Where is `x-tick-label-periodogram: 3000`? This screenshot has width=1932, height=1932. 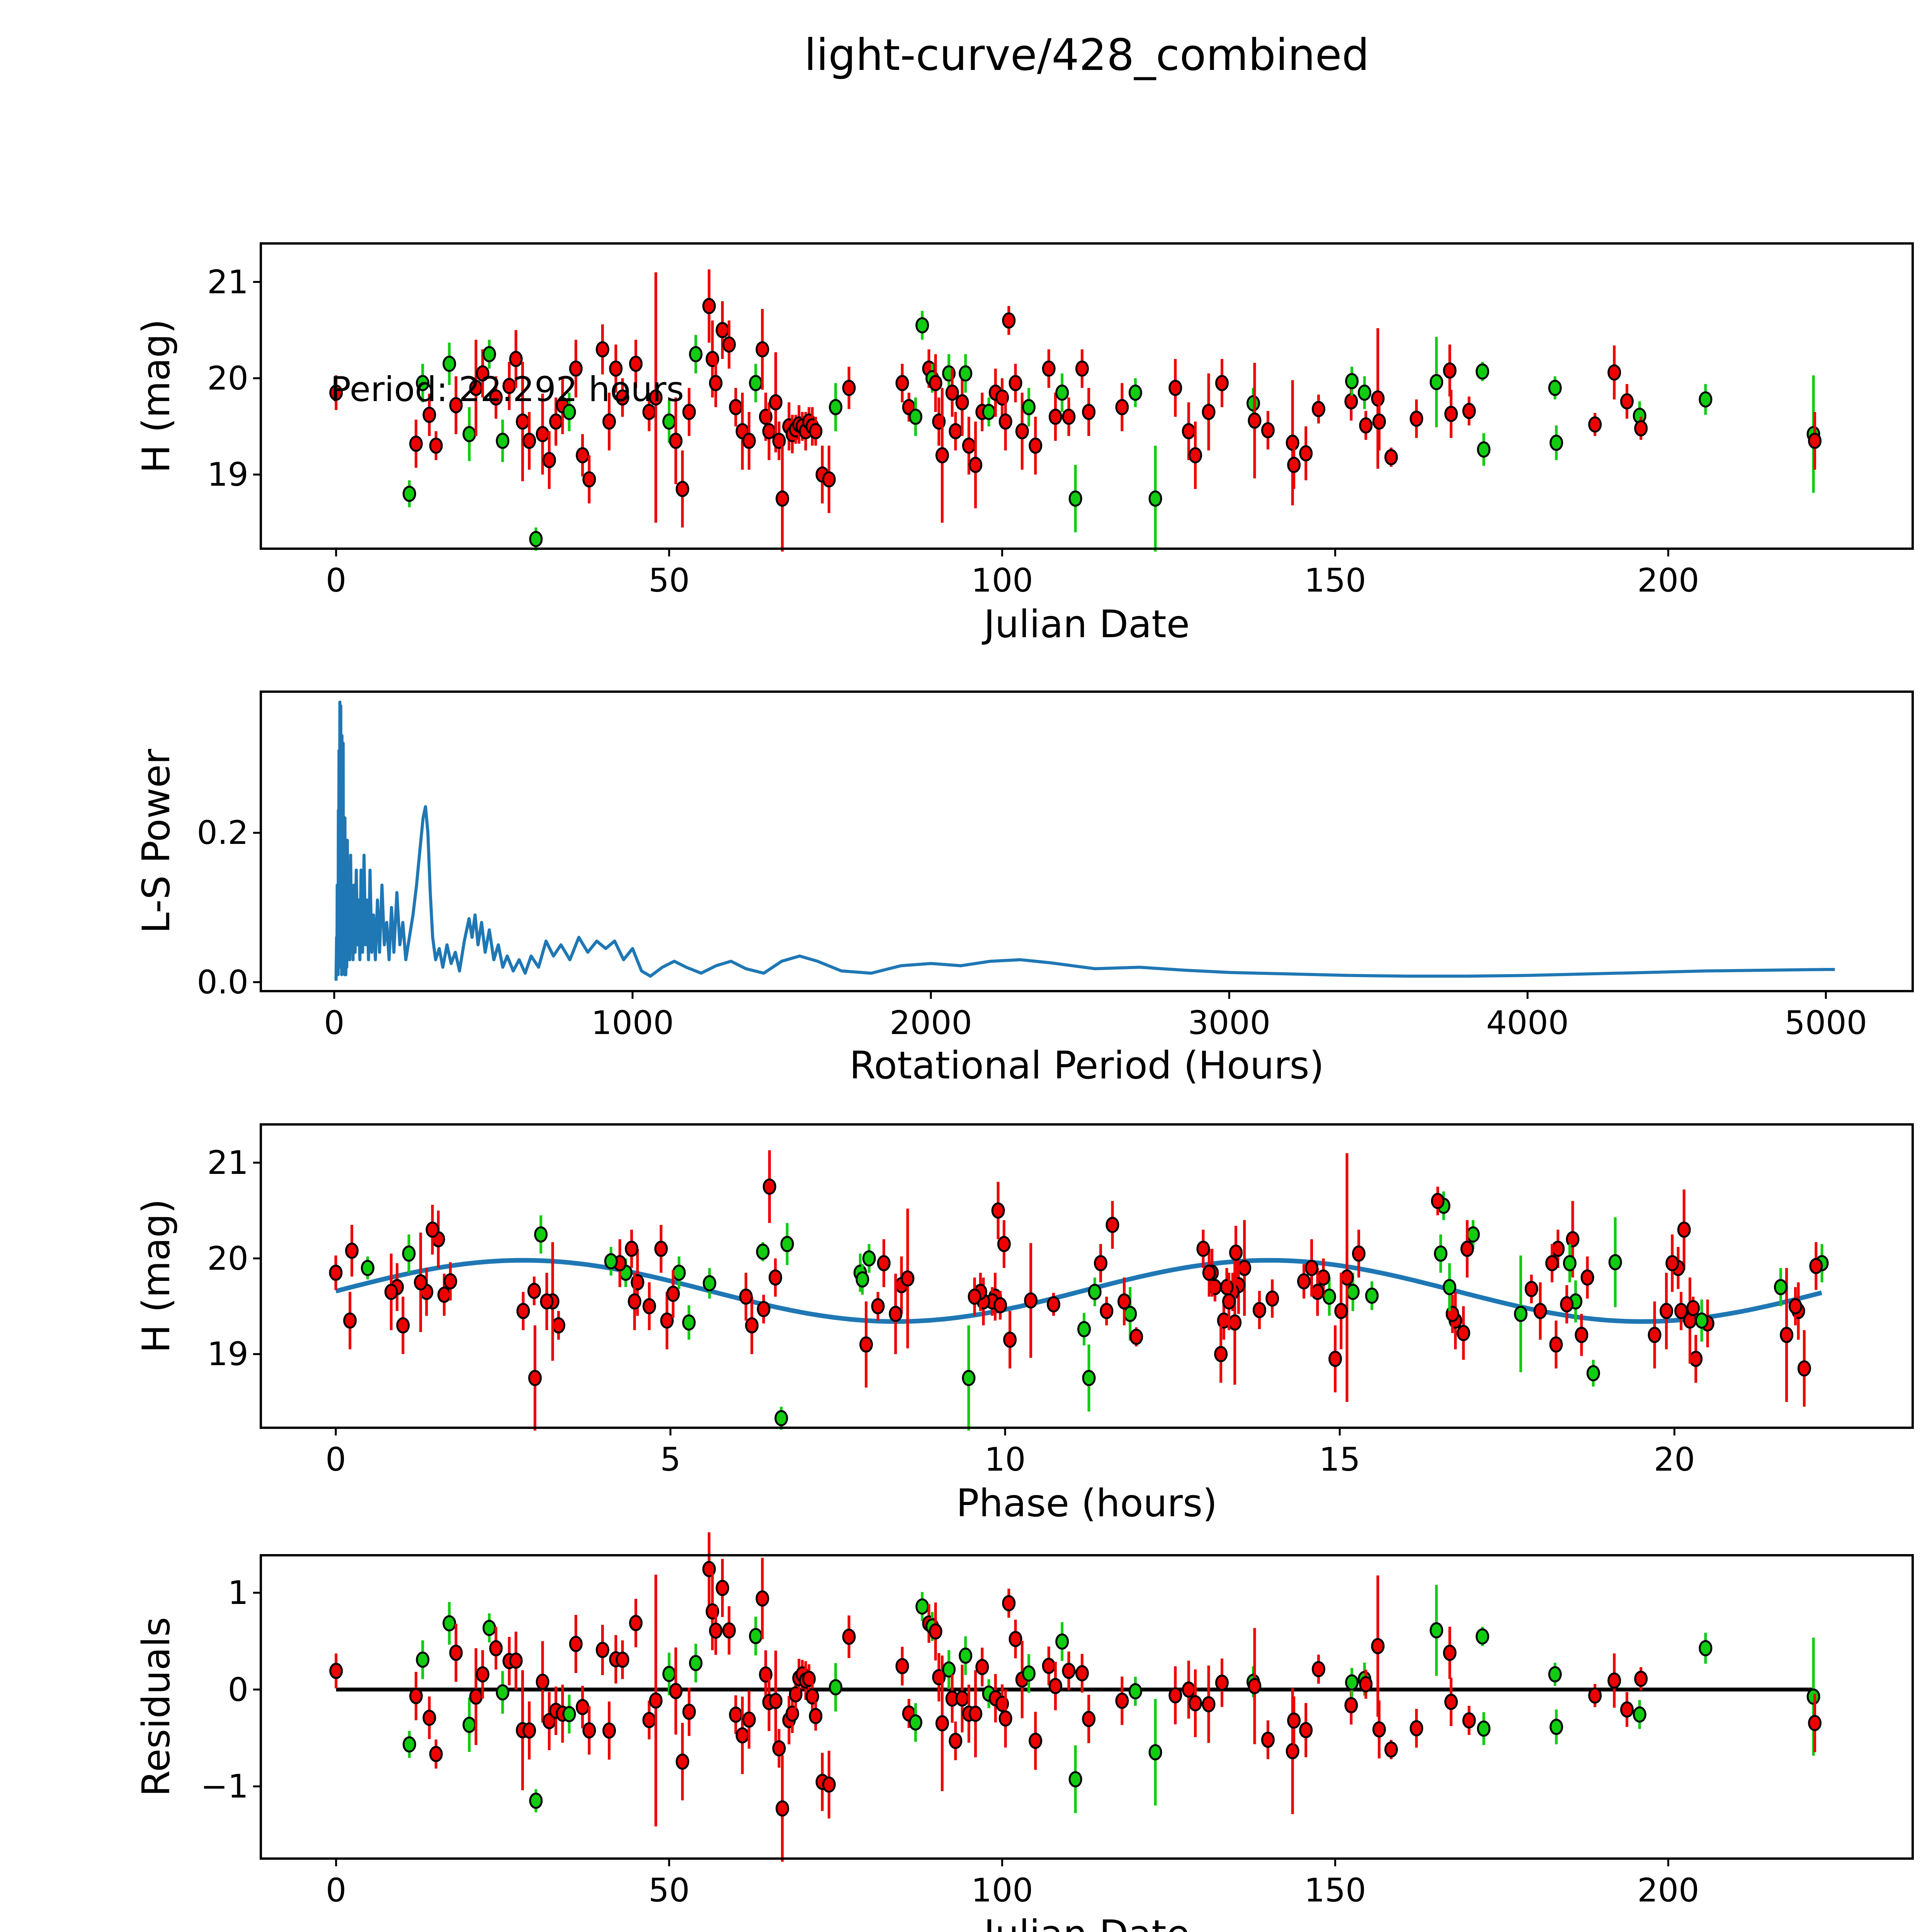 x-tick-label-periodogram: 3000 is located at coordinates (1229, 1023).